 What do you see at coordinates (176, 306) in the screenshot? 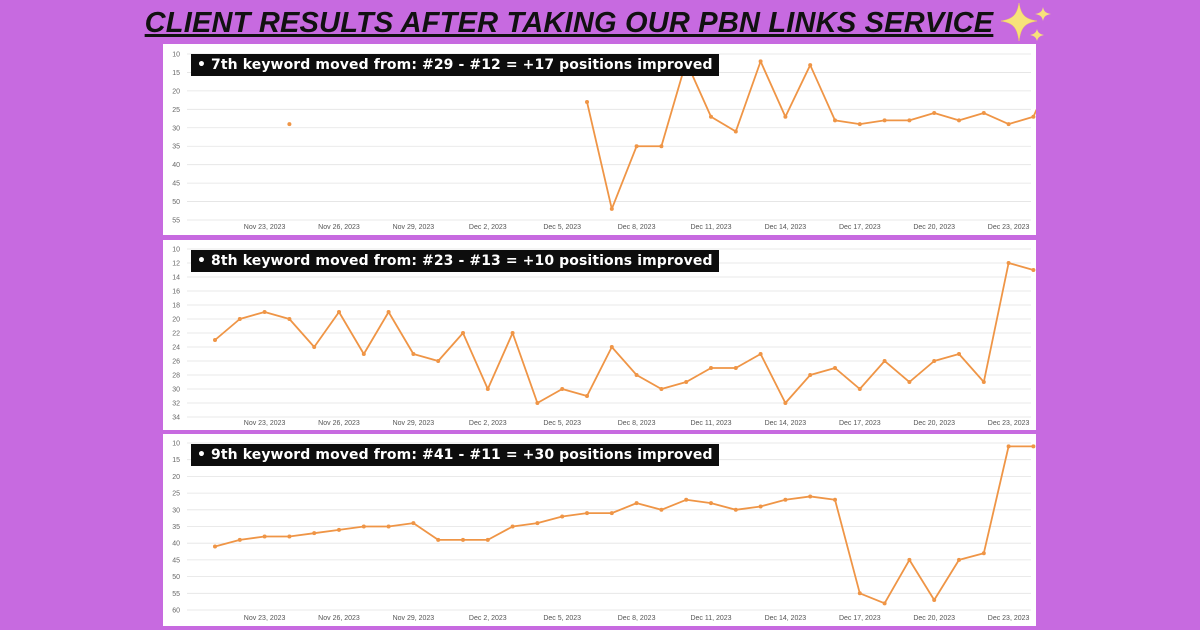
I see `y-tick-label: 18` at bounding box center [176, 306].